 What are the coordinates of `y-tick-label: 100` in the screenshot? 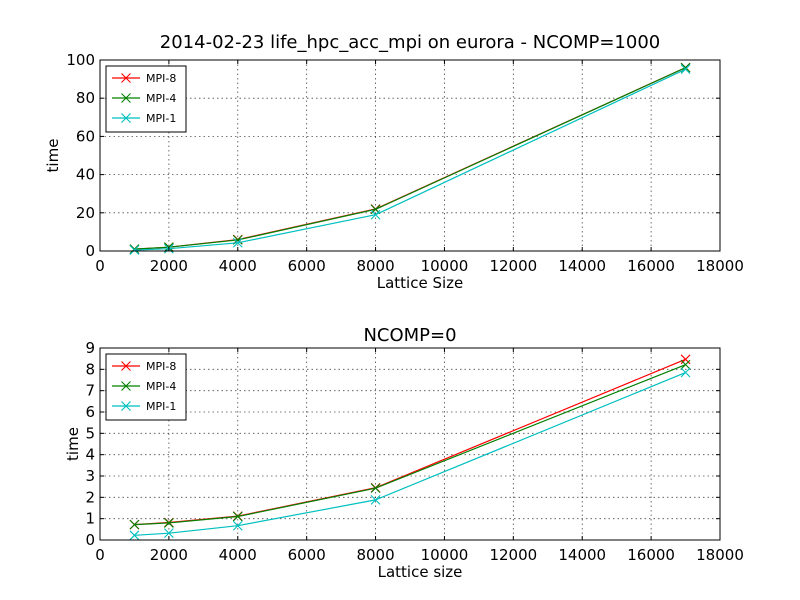 It's located at (80, 60).